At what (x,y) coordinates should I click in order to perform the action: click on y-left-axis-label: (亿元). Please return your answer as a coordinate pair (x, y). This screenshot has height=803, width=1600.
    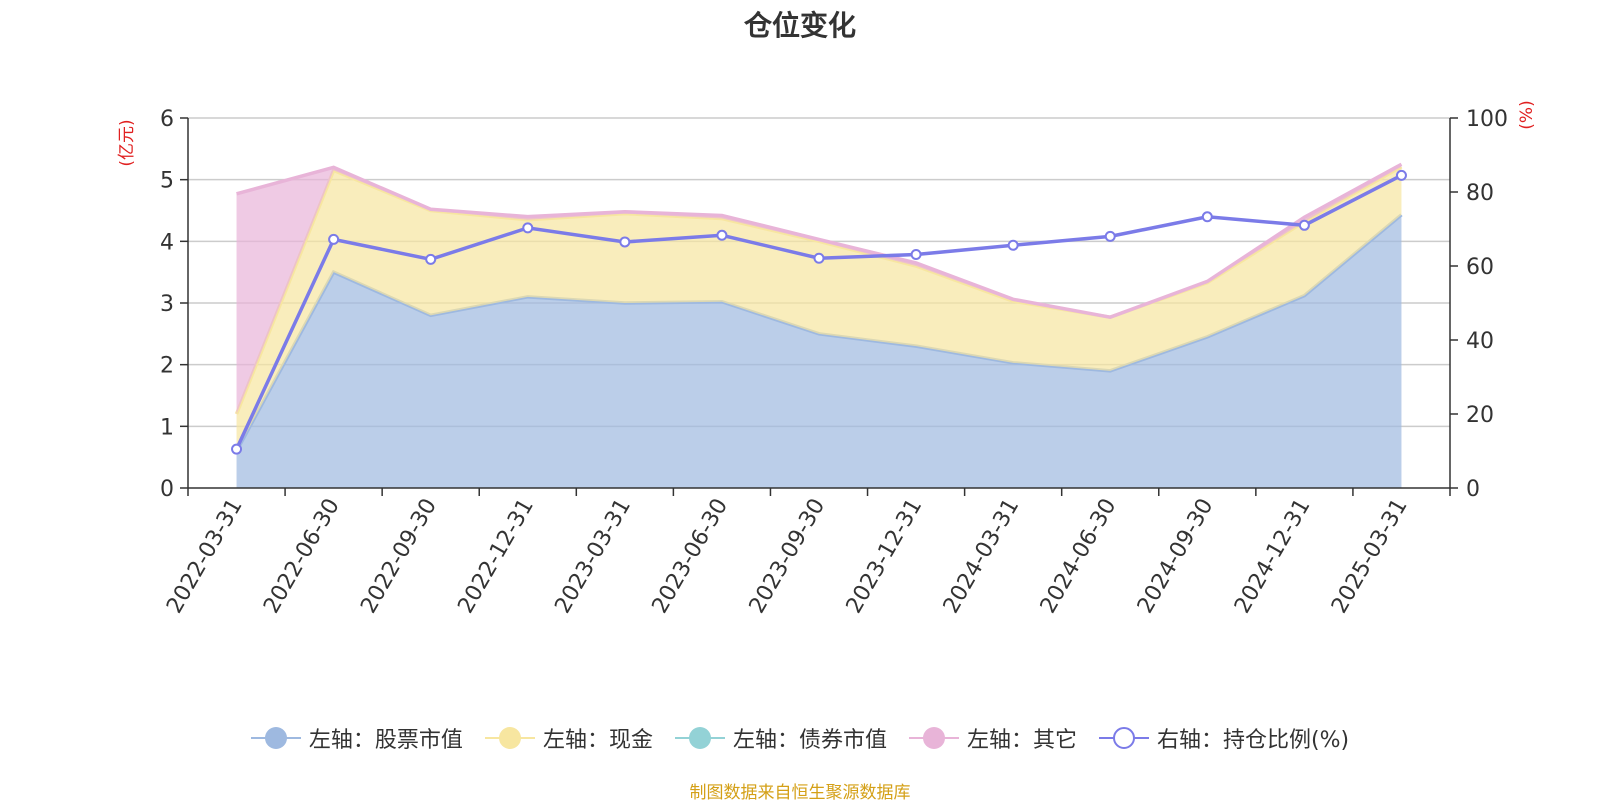
    Looking at the image, I should click on (127, 142).